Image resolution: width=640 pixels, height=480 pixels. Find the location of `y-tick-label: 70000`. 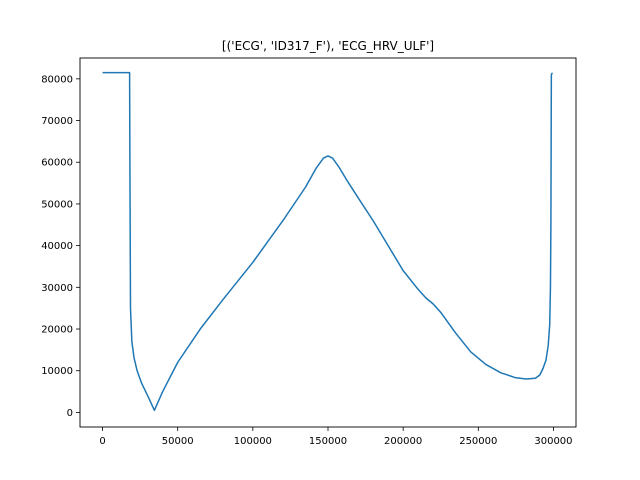

y-tick-label: 70000 is located at coordinates (57, 121).